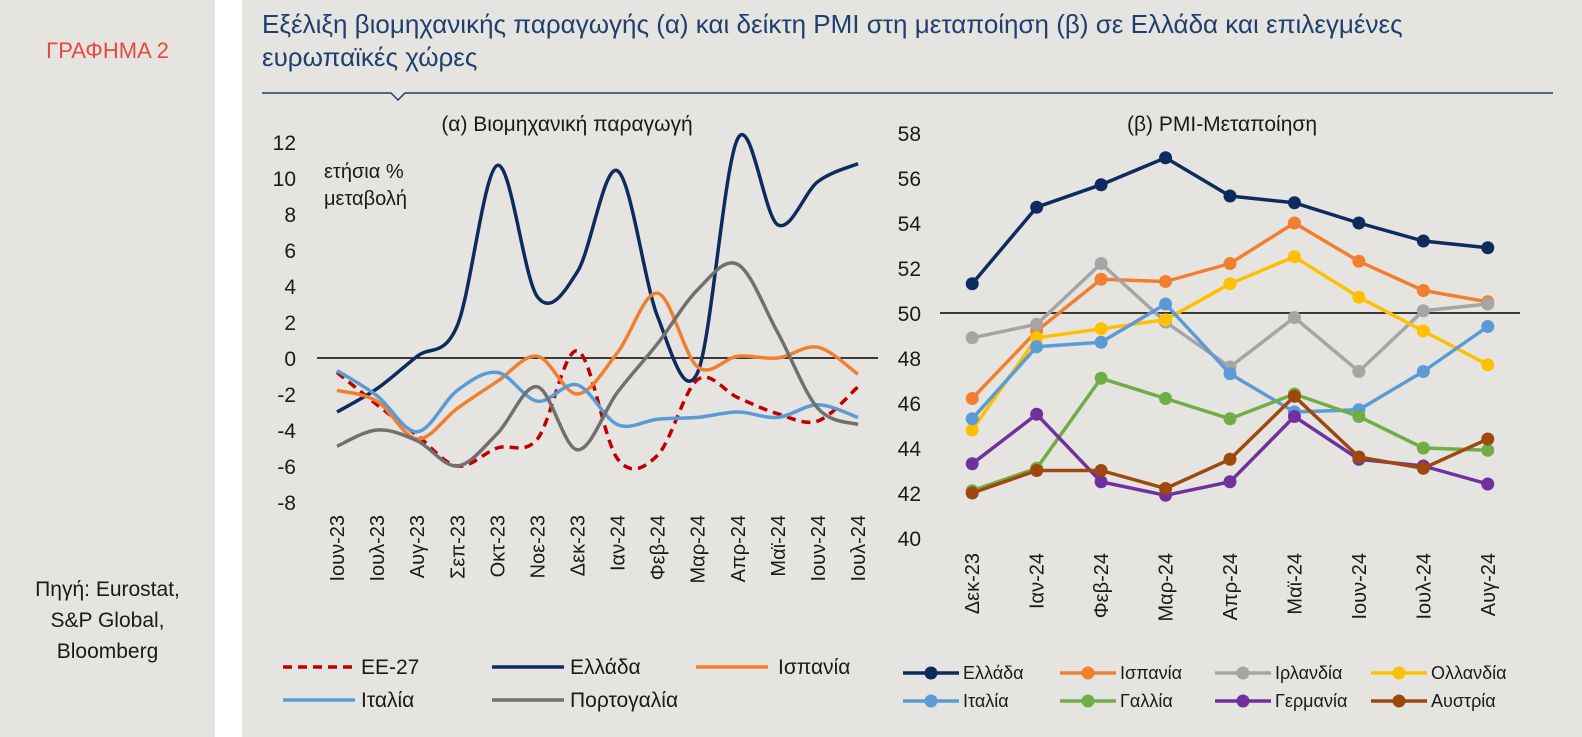 This screenshot has width=1582, height=737. I want to click on source-line: S&P Global,, so click(107, 620).